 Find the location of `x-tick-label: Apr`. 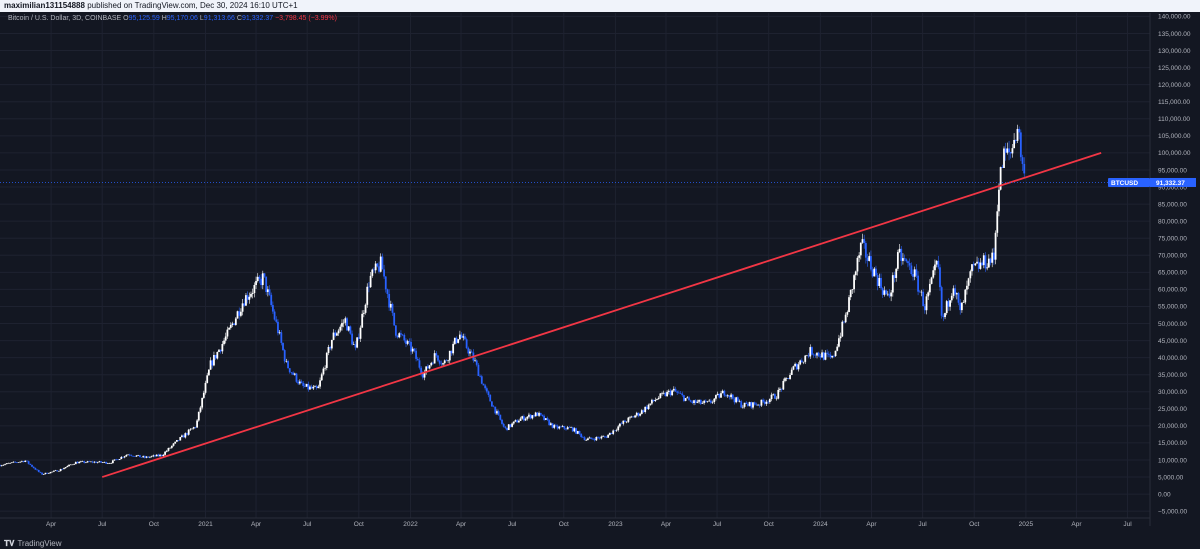

x-tick-label: Apr is located at coordinates (461, 524).